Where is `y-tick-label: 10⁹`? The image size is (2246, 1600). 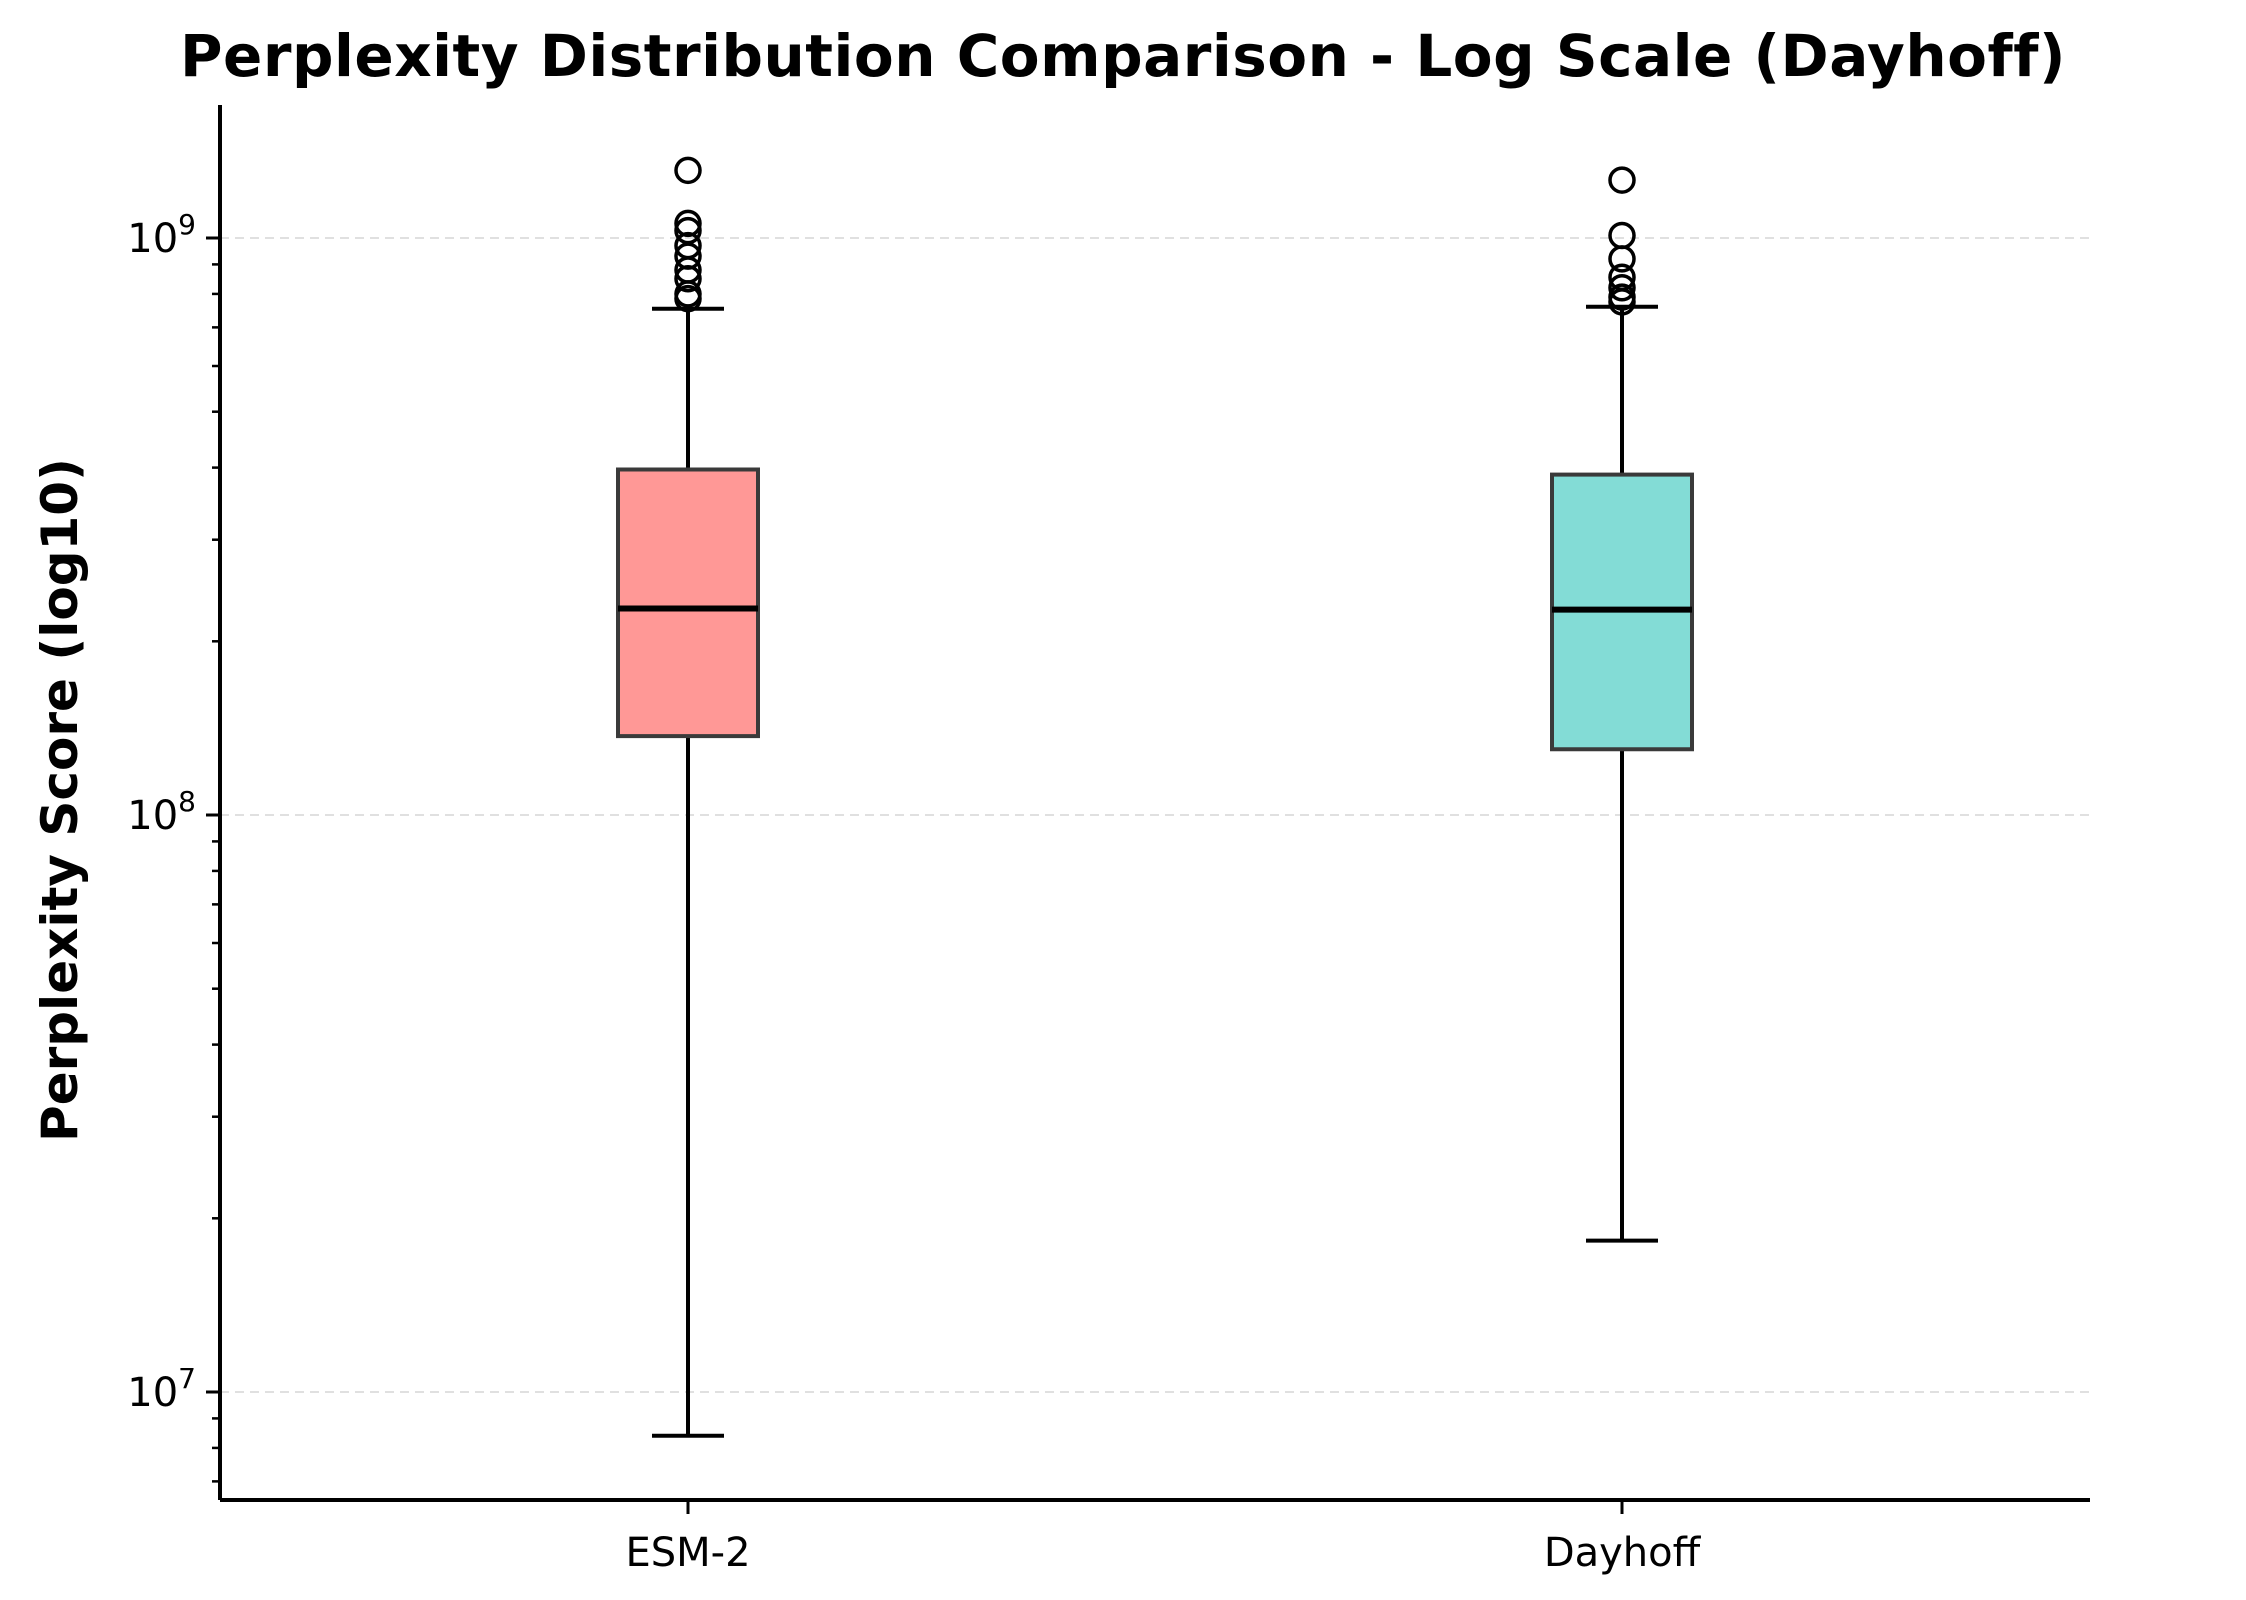
y-tick-label: 10⁹ is located at coordinates (161, 235).